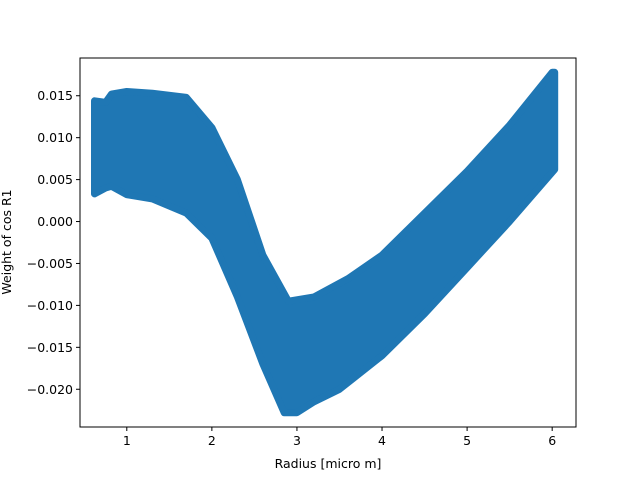 The image size is (640, 480). I want to click on y-tick-label: −0.005, so click(50, 263).